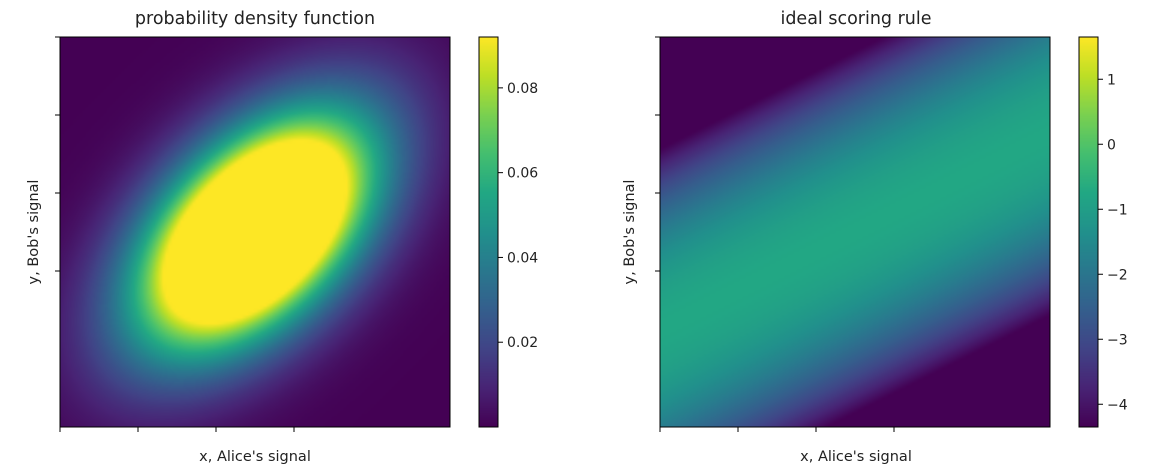 Image resolution: width=1150 pixels, height=468 pixels. What do you see at coordinates (34, 232) in the screenshot?
I see `y-axis-label-pdf: y, Bob's signal` at bounding box center [34, 232].